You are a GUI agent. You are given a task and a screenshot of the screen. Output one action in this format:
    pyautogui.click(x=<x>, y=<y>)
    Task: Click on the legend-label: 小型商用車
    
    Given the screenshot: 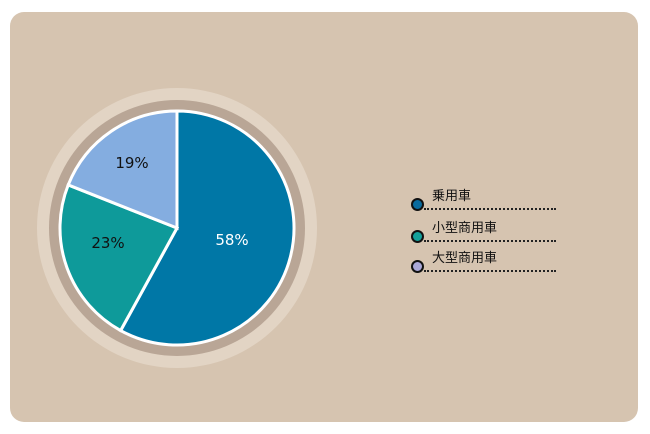 What is the action you would take?
    pyautogui.click(x=465, y=228)
    